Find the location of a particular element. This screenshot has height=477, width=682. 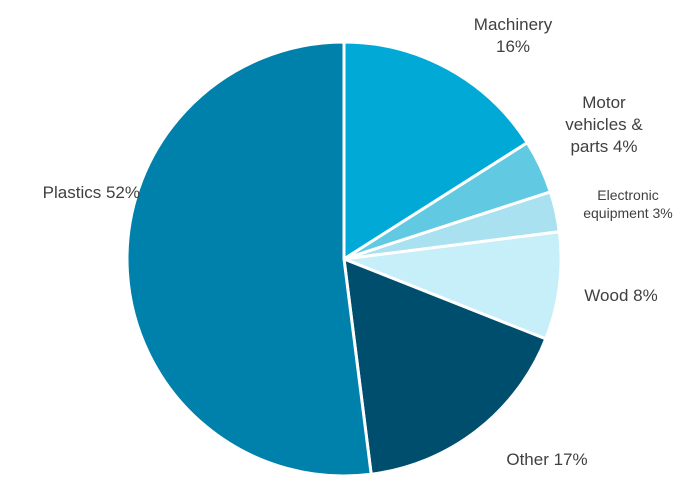

pie-label-line: 16% is located at coordinates (513, 46).